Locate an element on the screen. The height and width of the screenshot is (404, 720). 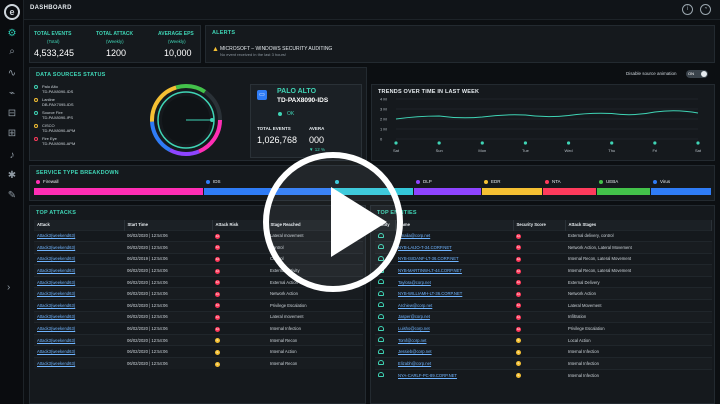
table-row: Tomf@corp.net L Local Action is located at coordinates (543, 339).